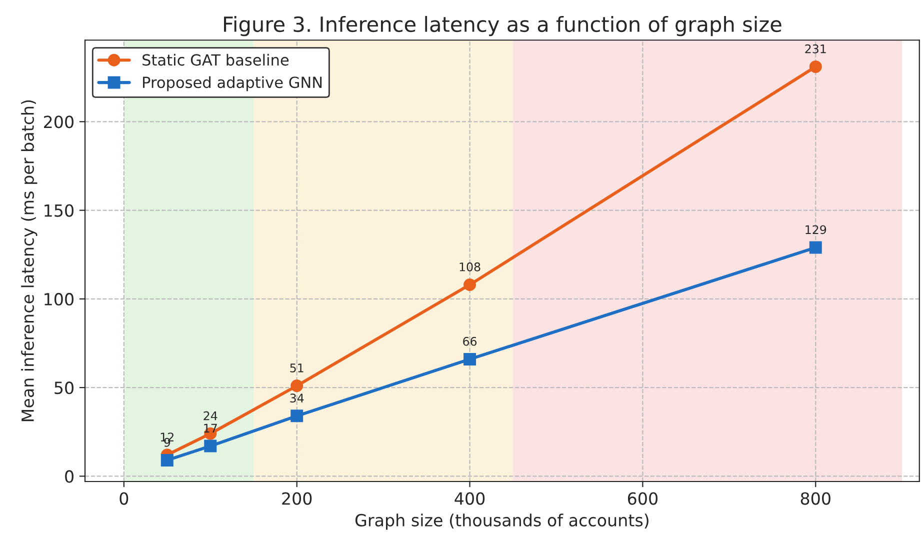 Image resolution: width=924 pixels, height=535 pixels. What do you see at coordinates (211, 415) in the screenshot?
I see `data-label: 24` at bounding box center [211, 415].